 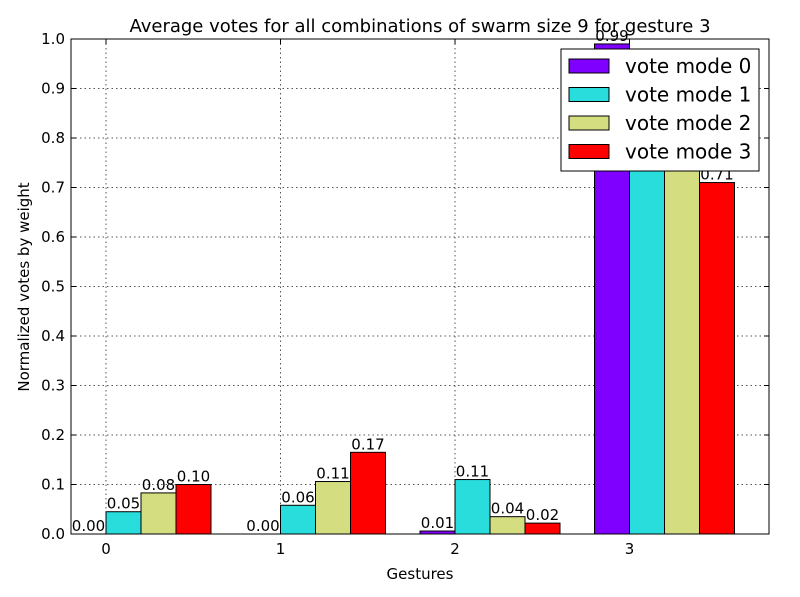 I want to click on y-tick-label: 0.2, so click(x=53, y=435).